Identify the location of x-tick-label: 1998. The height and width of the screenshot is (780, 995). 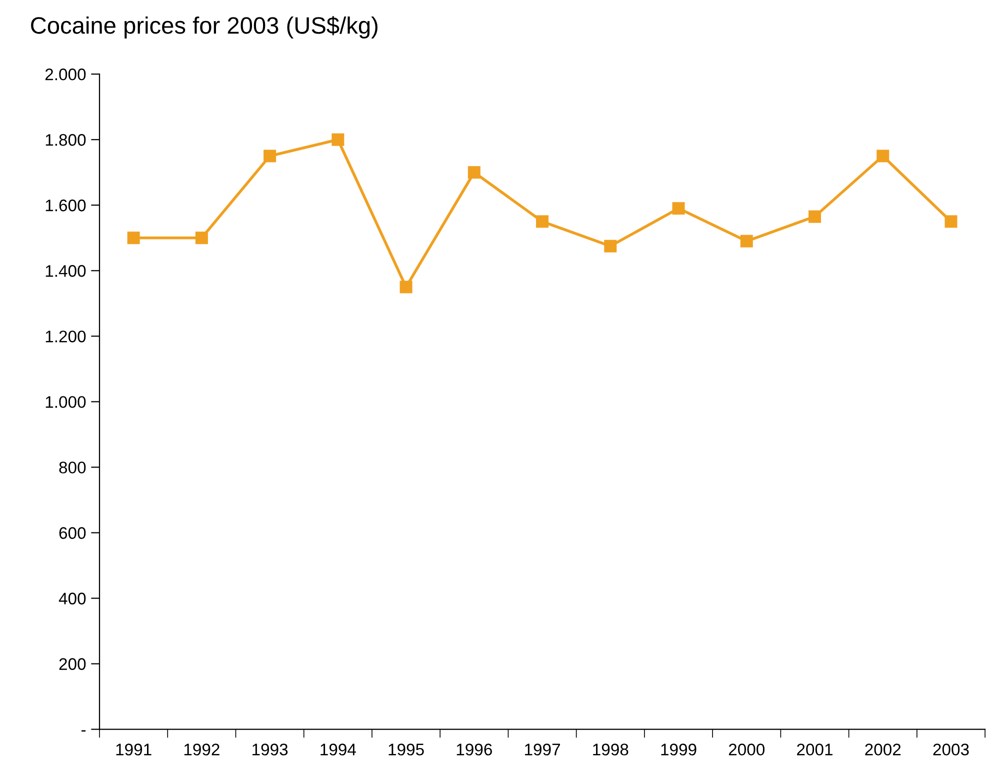
(610, 750).